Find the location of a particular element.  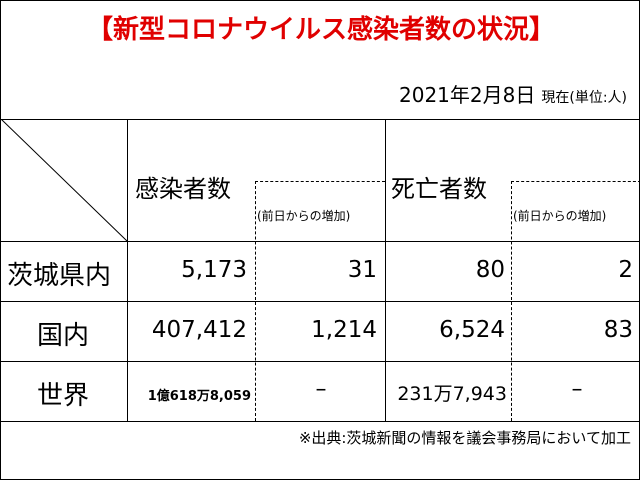

header-deaths-change: (前日からの増加) is located at coordinates (560, 216).